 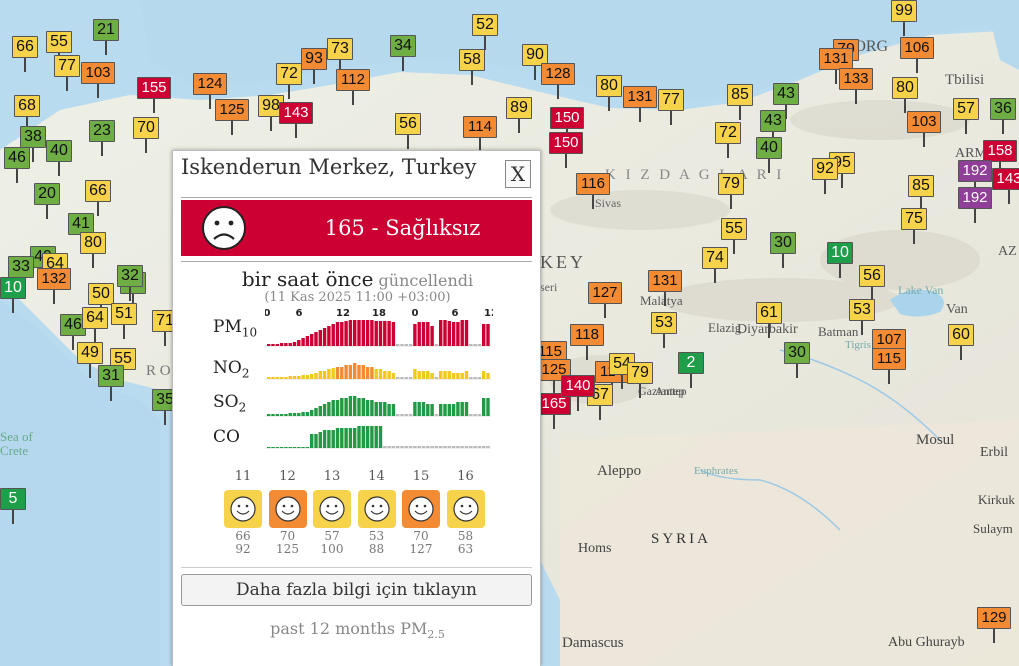 What do you see at coordinates (485, 34) in the screenshot?
I see `aqi-station-marker: 52` at bounding box center [485, 34].